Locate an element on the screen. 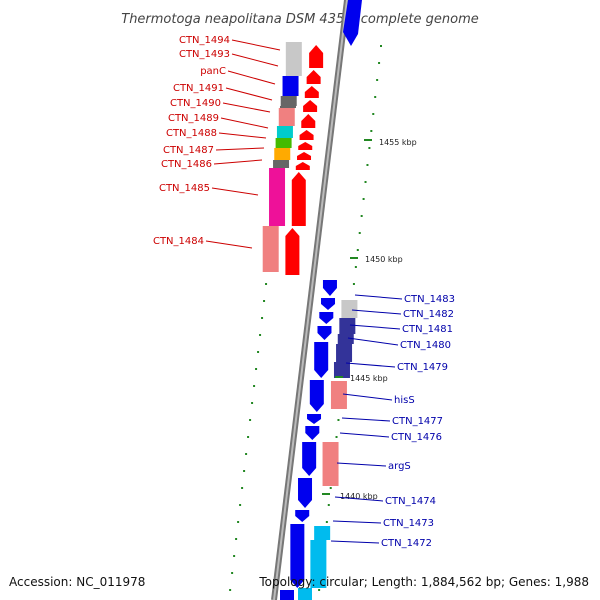  gene-block-hiss is located at coordinates (338, 395).